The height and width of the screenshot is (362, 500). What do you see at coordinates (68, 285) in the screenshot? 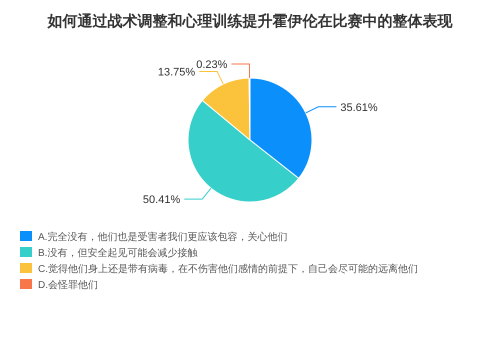
I see `legend-label: D.会怪罪他们` at bounding box center [68, 285].